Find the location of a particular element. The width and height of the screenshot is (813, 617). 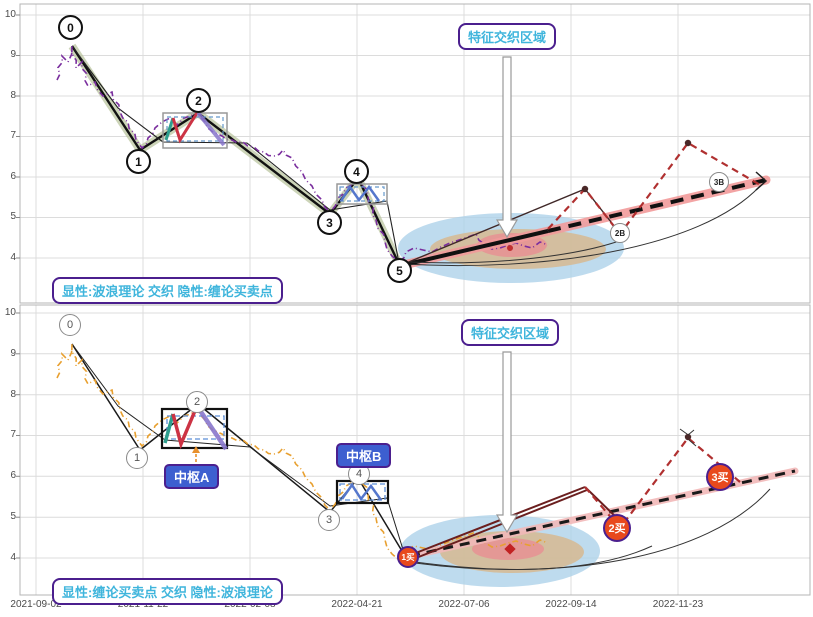

buy-point-2: 2买 is located at coordinates (617, 528).